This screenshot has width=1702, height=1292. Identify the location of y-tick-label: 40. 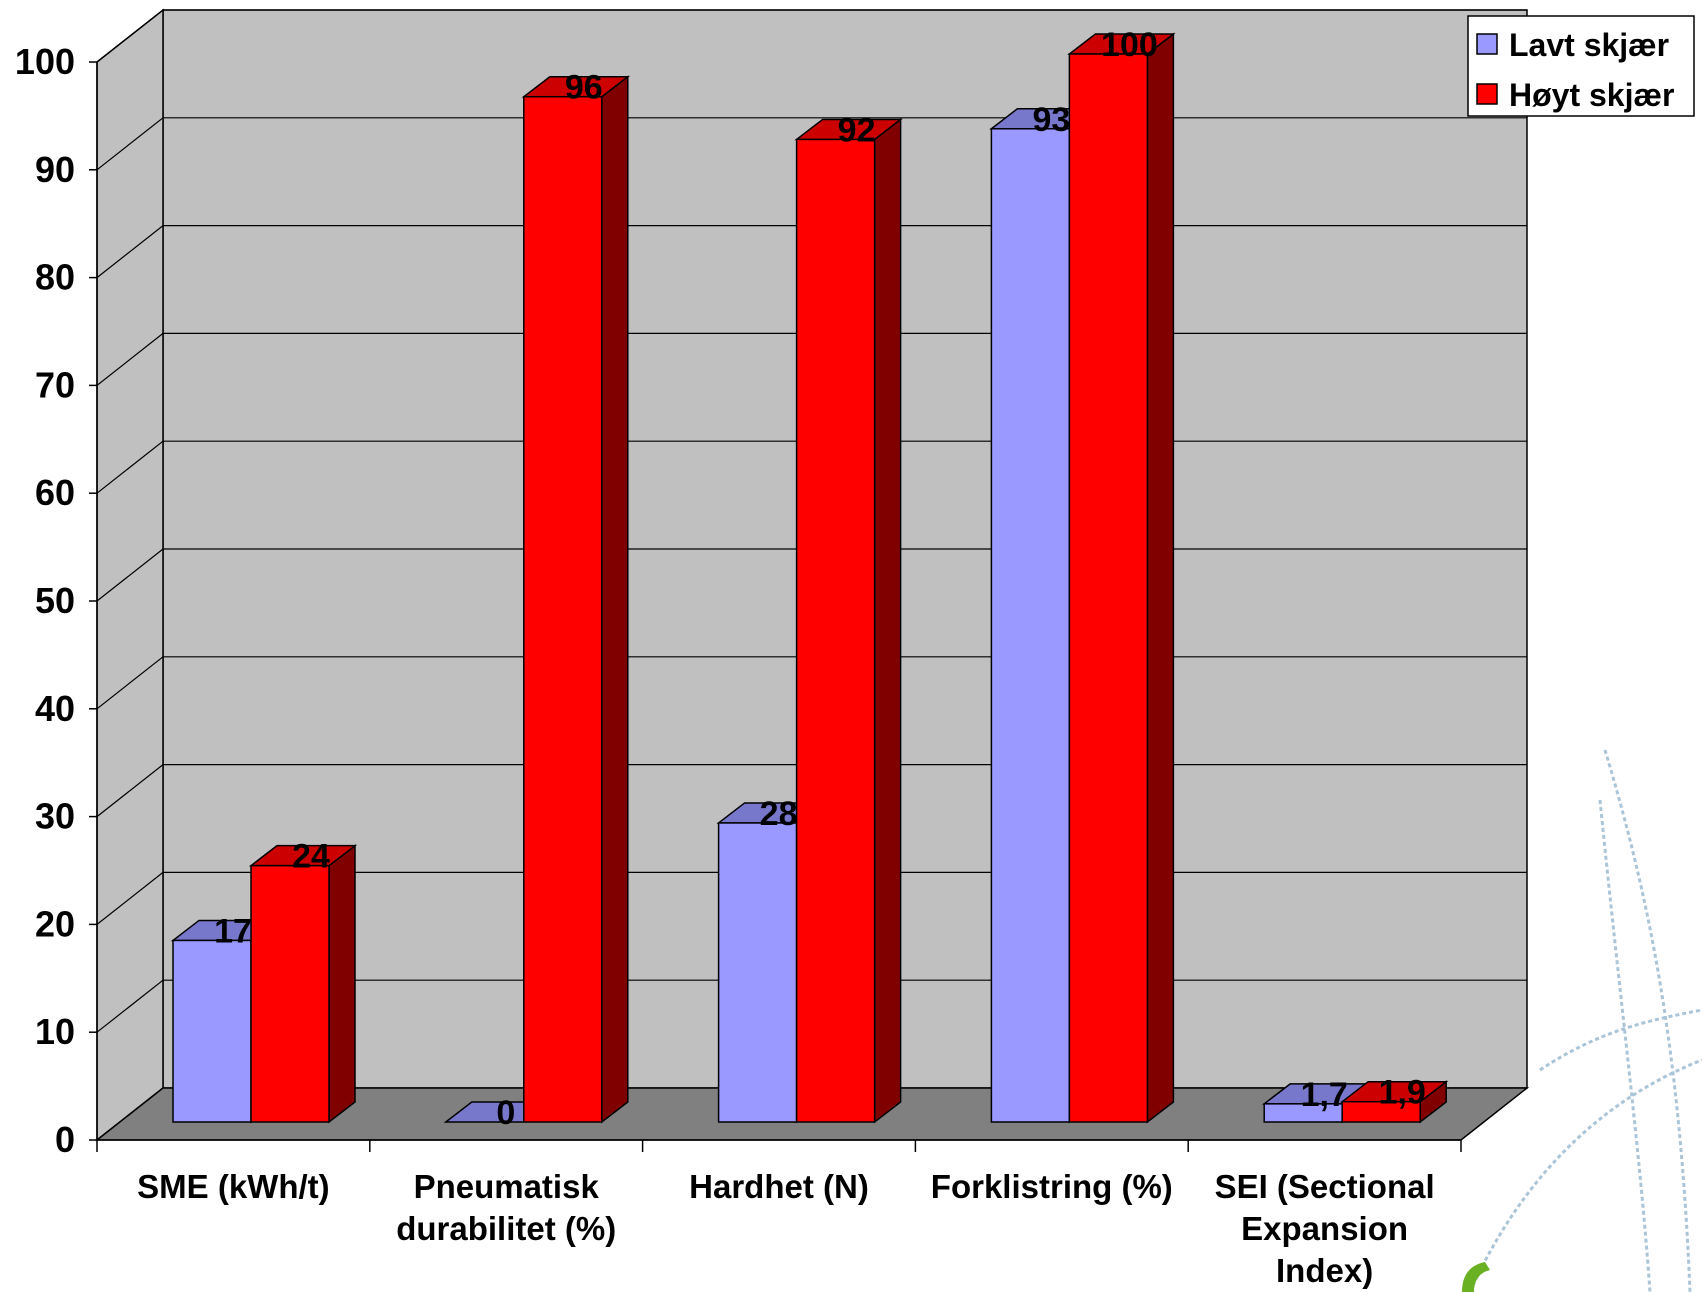
(55, 708).